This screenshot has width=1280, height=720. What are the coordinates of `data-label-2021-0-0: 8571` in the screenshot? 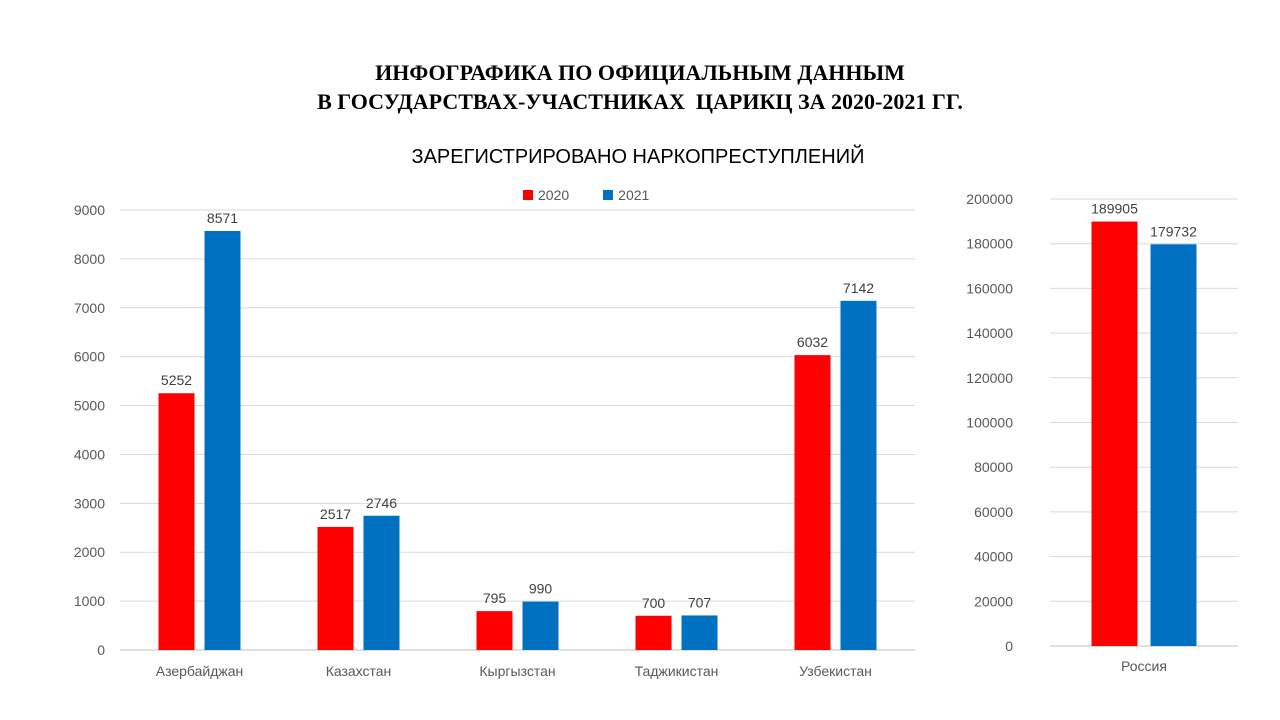 It's located at (222, 218).